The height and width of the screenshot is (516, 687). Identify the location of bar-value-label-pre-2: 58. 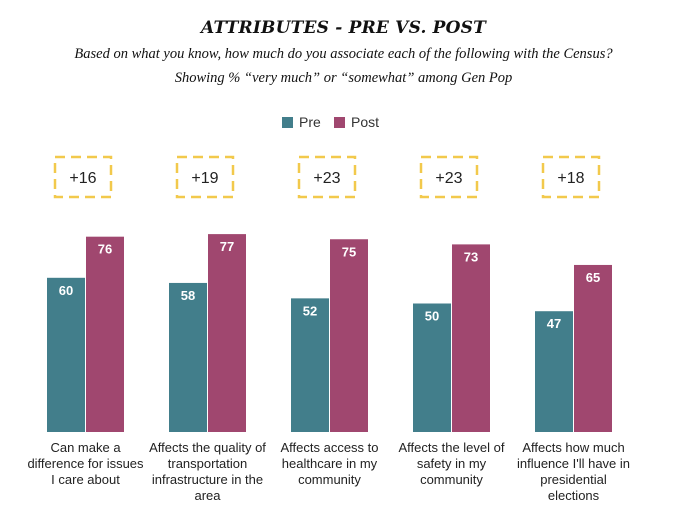
(188, 295).